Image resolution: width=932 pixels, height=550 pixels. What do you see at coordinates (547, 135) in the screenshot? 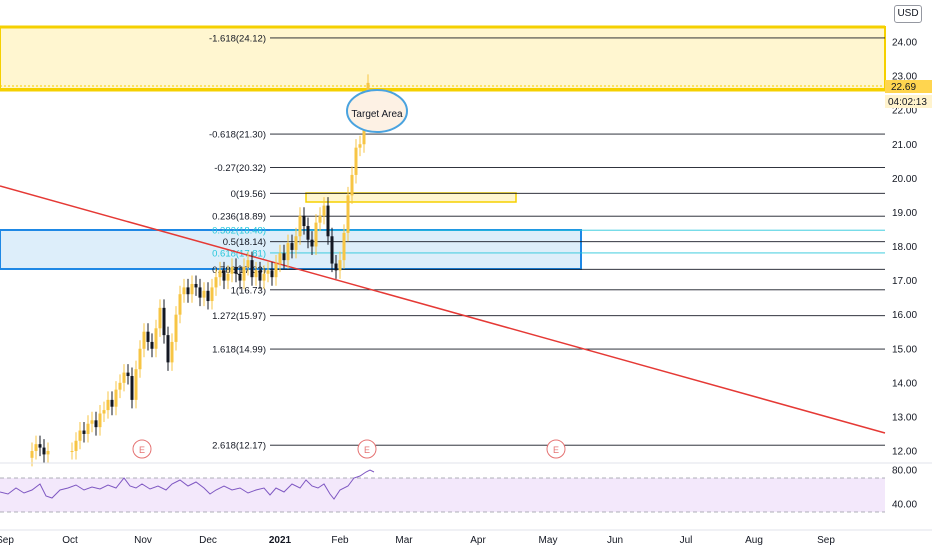
I see `fib-level: -0.618(21.30)` at bounding box center [547, 135].